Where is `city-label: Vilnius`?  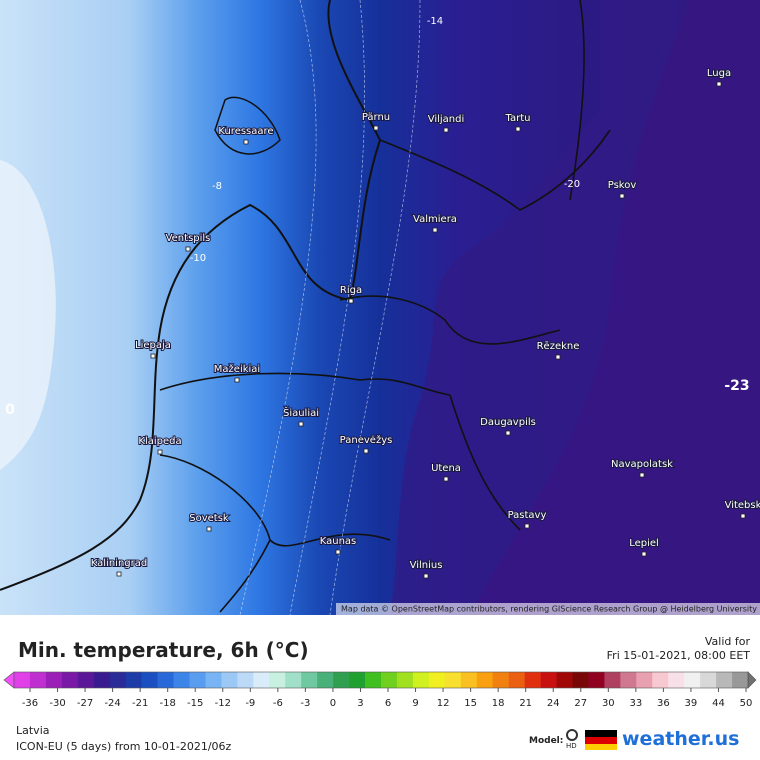
city-label: Vilnius is located at coordinates (426, 565).